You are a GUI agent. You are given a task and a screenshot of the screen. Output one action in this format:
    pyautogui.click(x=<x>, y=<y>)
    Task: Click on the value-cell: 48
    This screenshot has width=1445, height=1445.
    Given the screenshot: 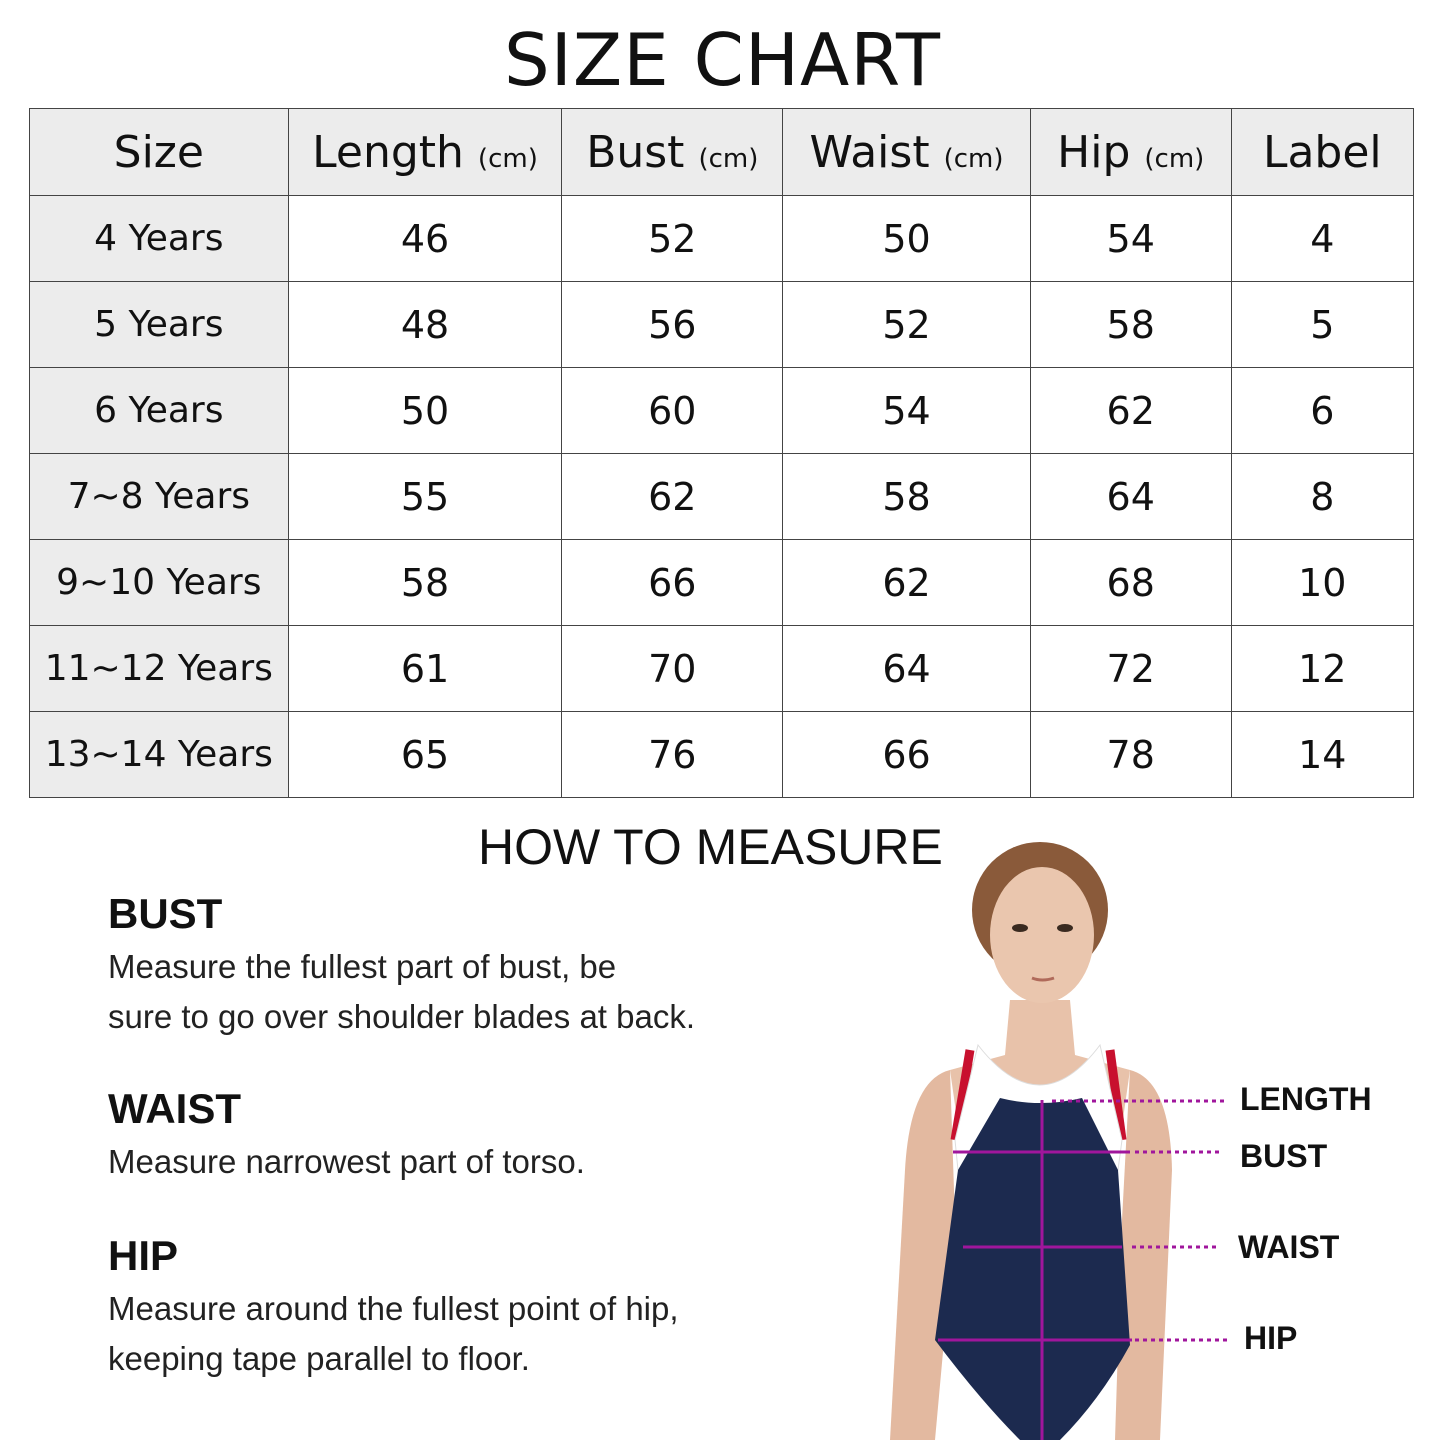 What is the action you would take?
    pyautogui.click(x=425, y=324)
    